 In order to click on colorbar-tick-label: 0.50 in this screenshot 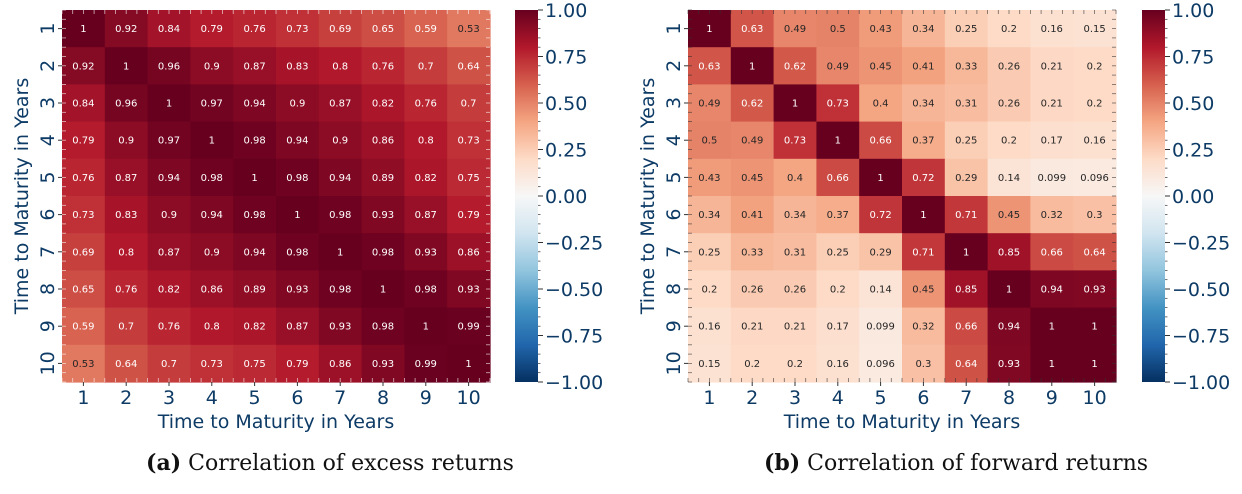, I will do `click(566, 104)`.